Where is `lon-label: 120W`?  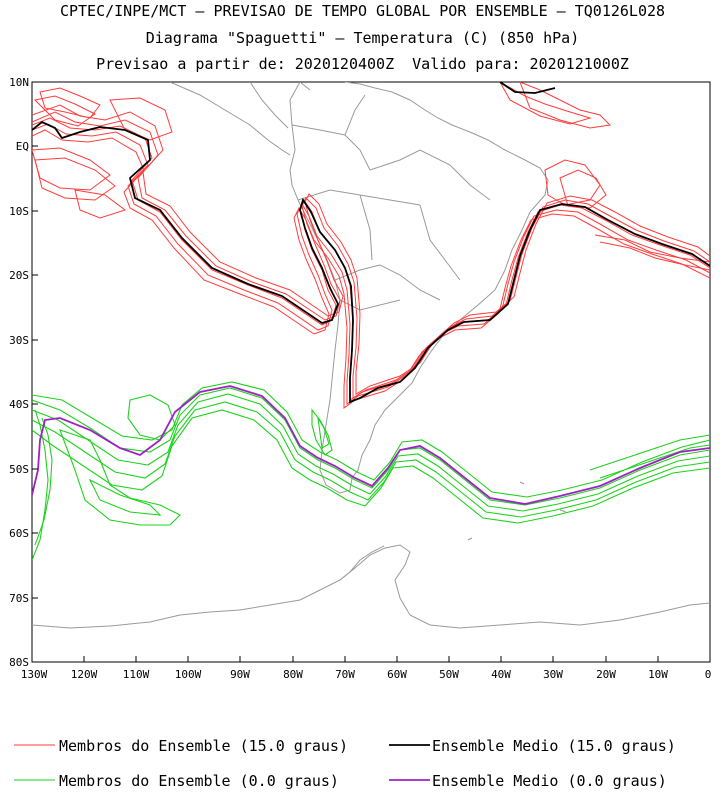 lon-label: 120W is located at coordinates (84, 674).